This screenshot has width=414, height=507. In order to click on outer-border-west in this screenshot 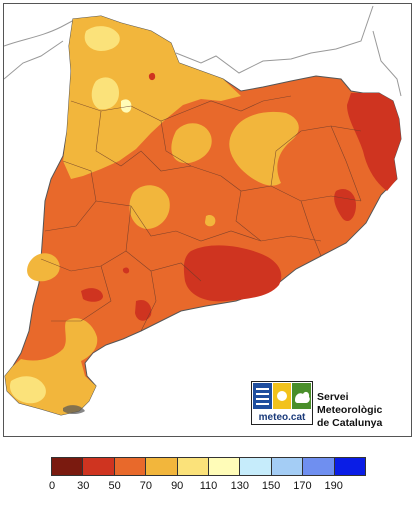, I will do `click(40, 49)`.